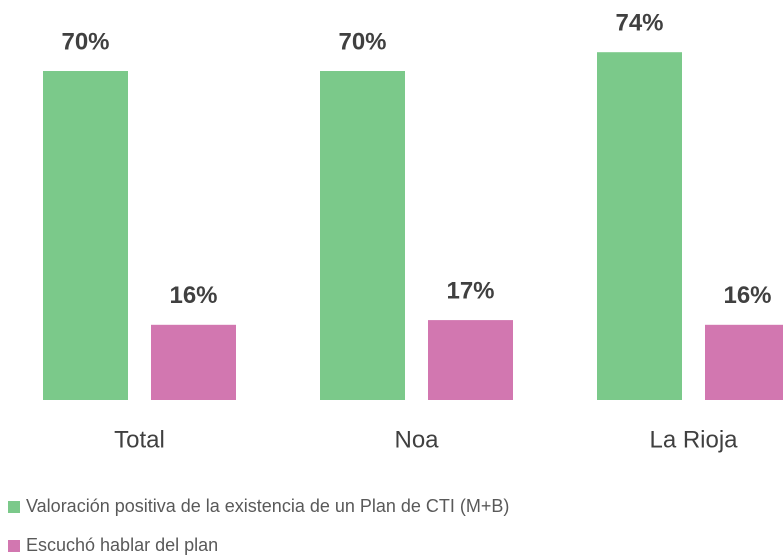 This screenshot has width=783, height=555. What do you see at coordinates (139, 439) in the screenshot?
I see `x-tick-label: Total` at bounding box center [139, 439].